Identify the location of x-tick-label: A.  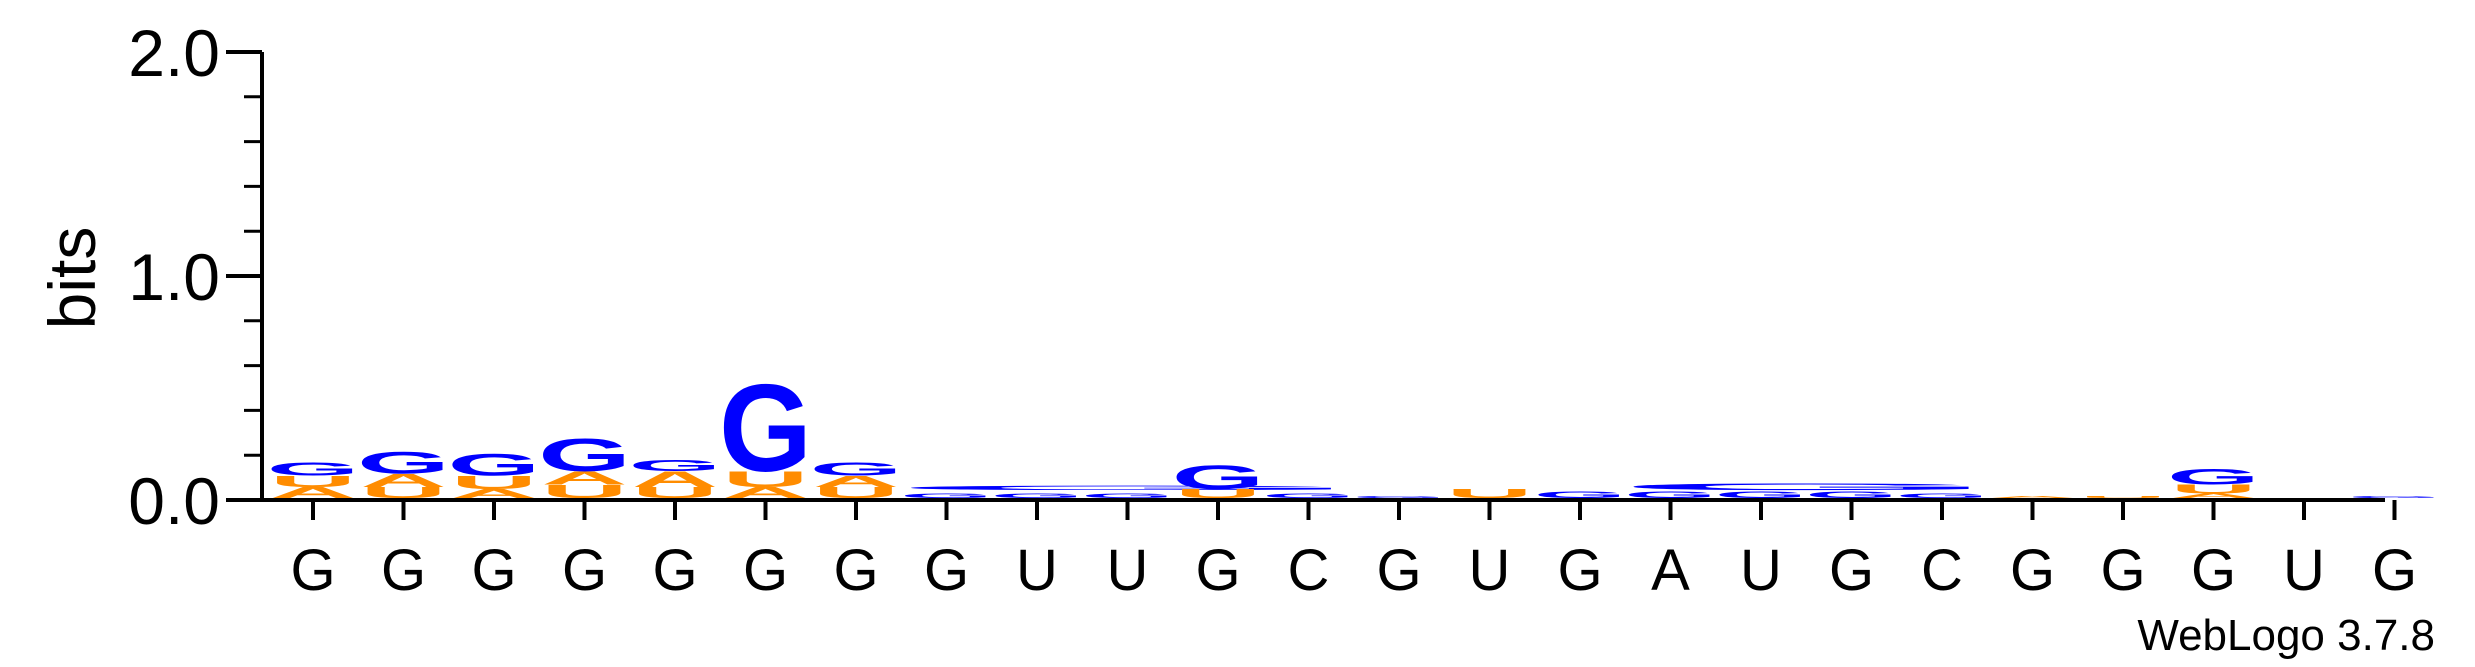
(1670, 570).